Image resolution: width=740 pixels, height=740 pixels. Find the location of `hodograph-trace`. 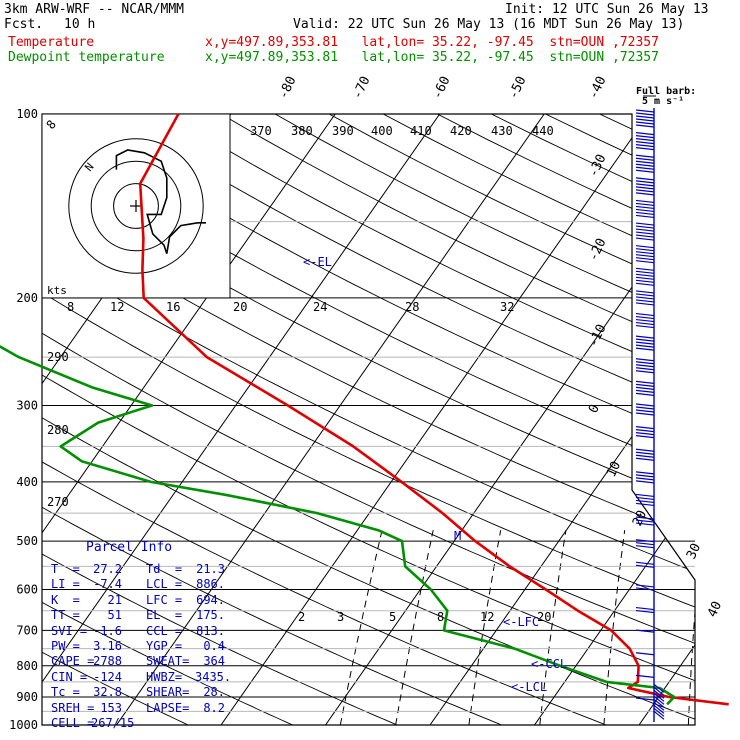

hodograph-trace is located at coordinates (160, 201).